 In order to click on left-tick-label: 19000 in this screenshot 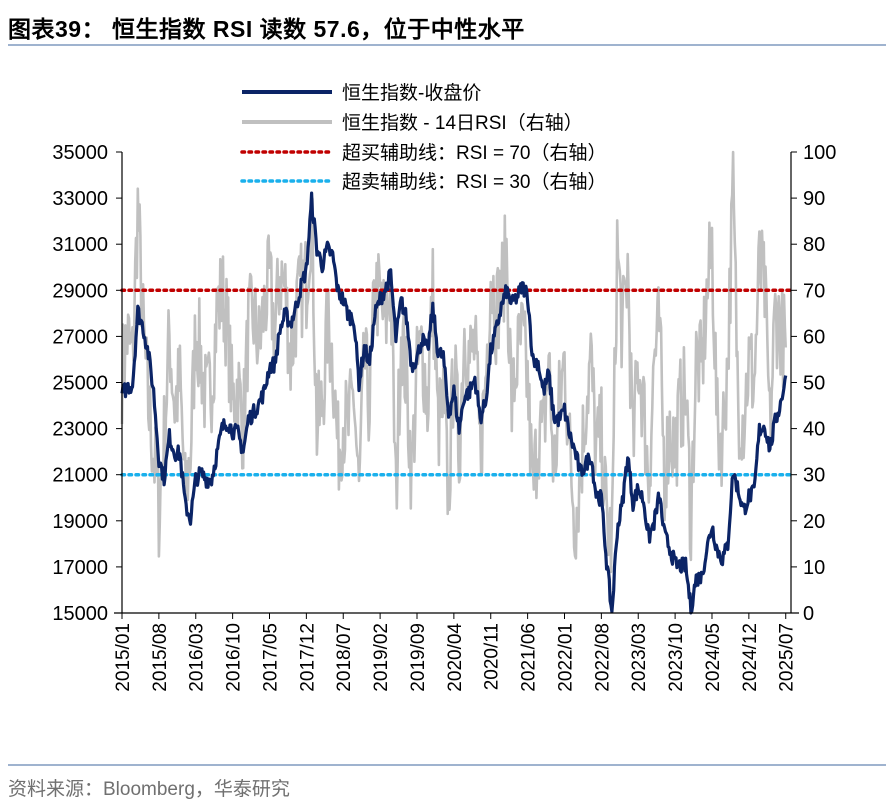, I will do `click(80, 522)`.